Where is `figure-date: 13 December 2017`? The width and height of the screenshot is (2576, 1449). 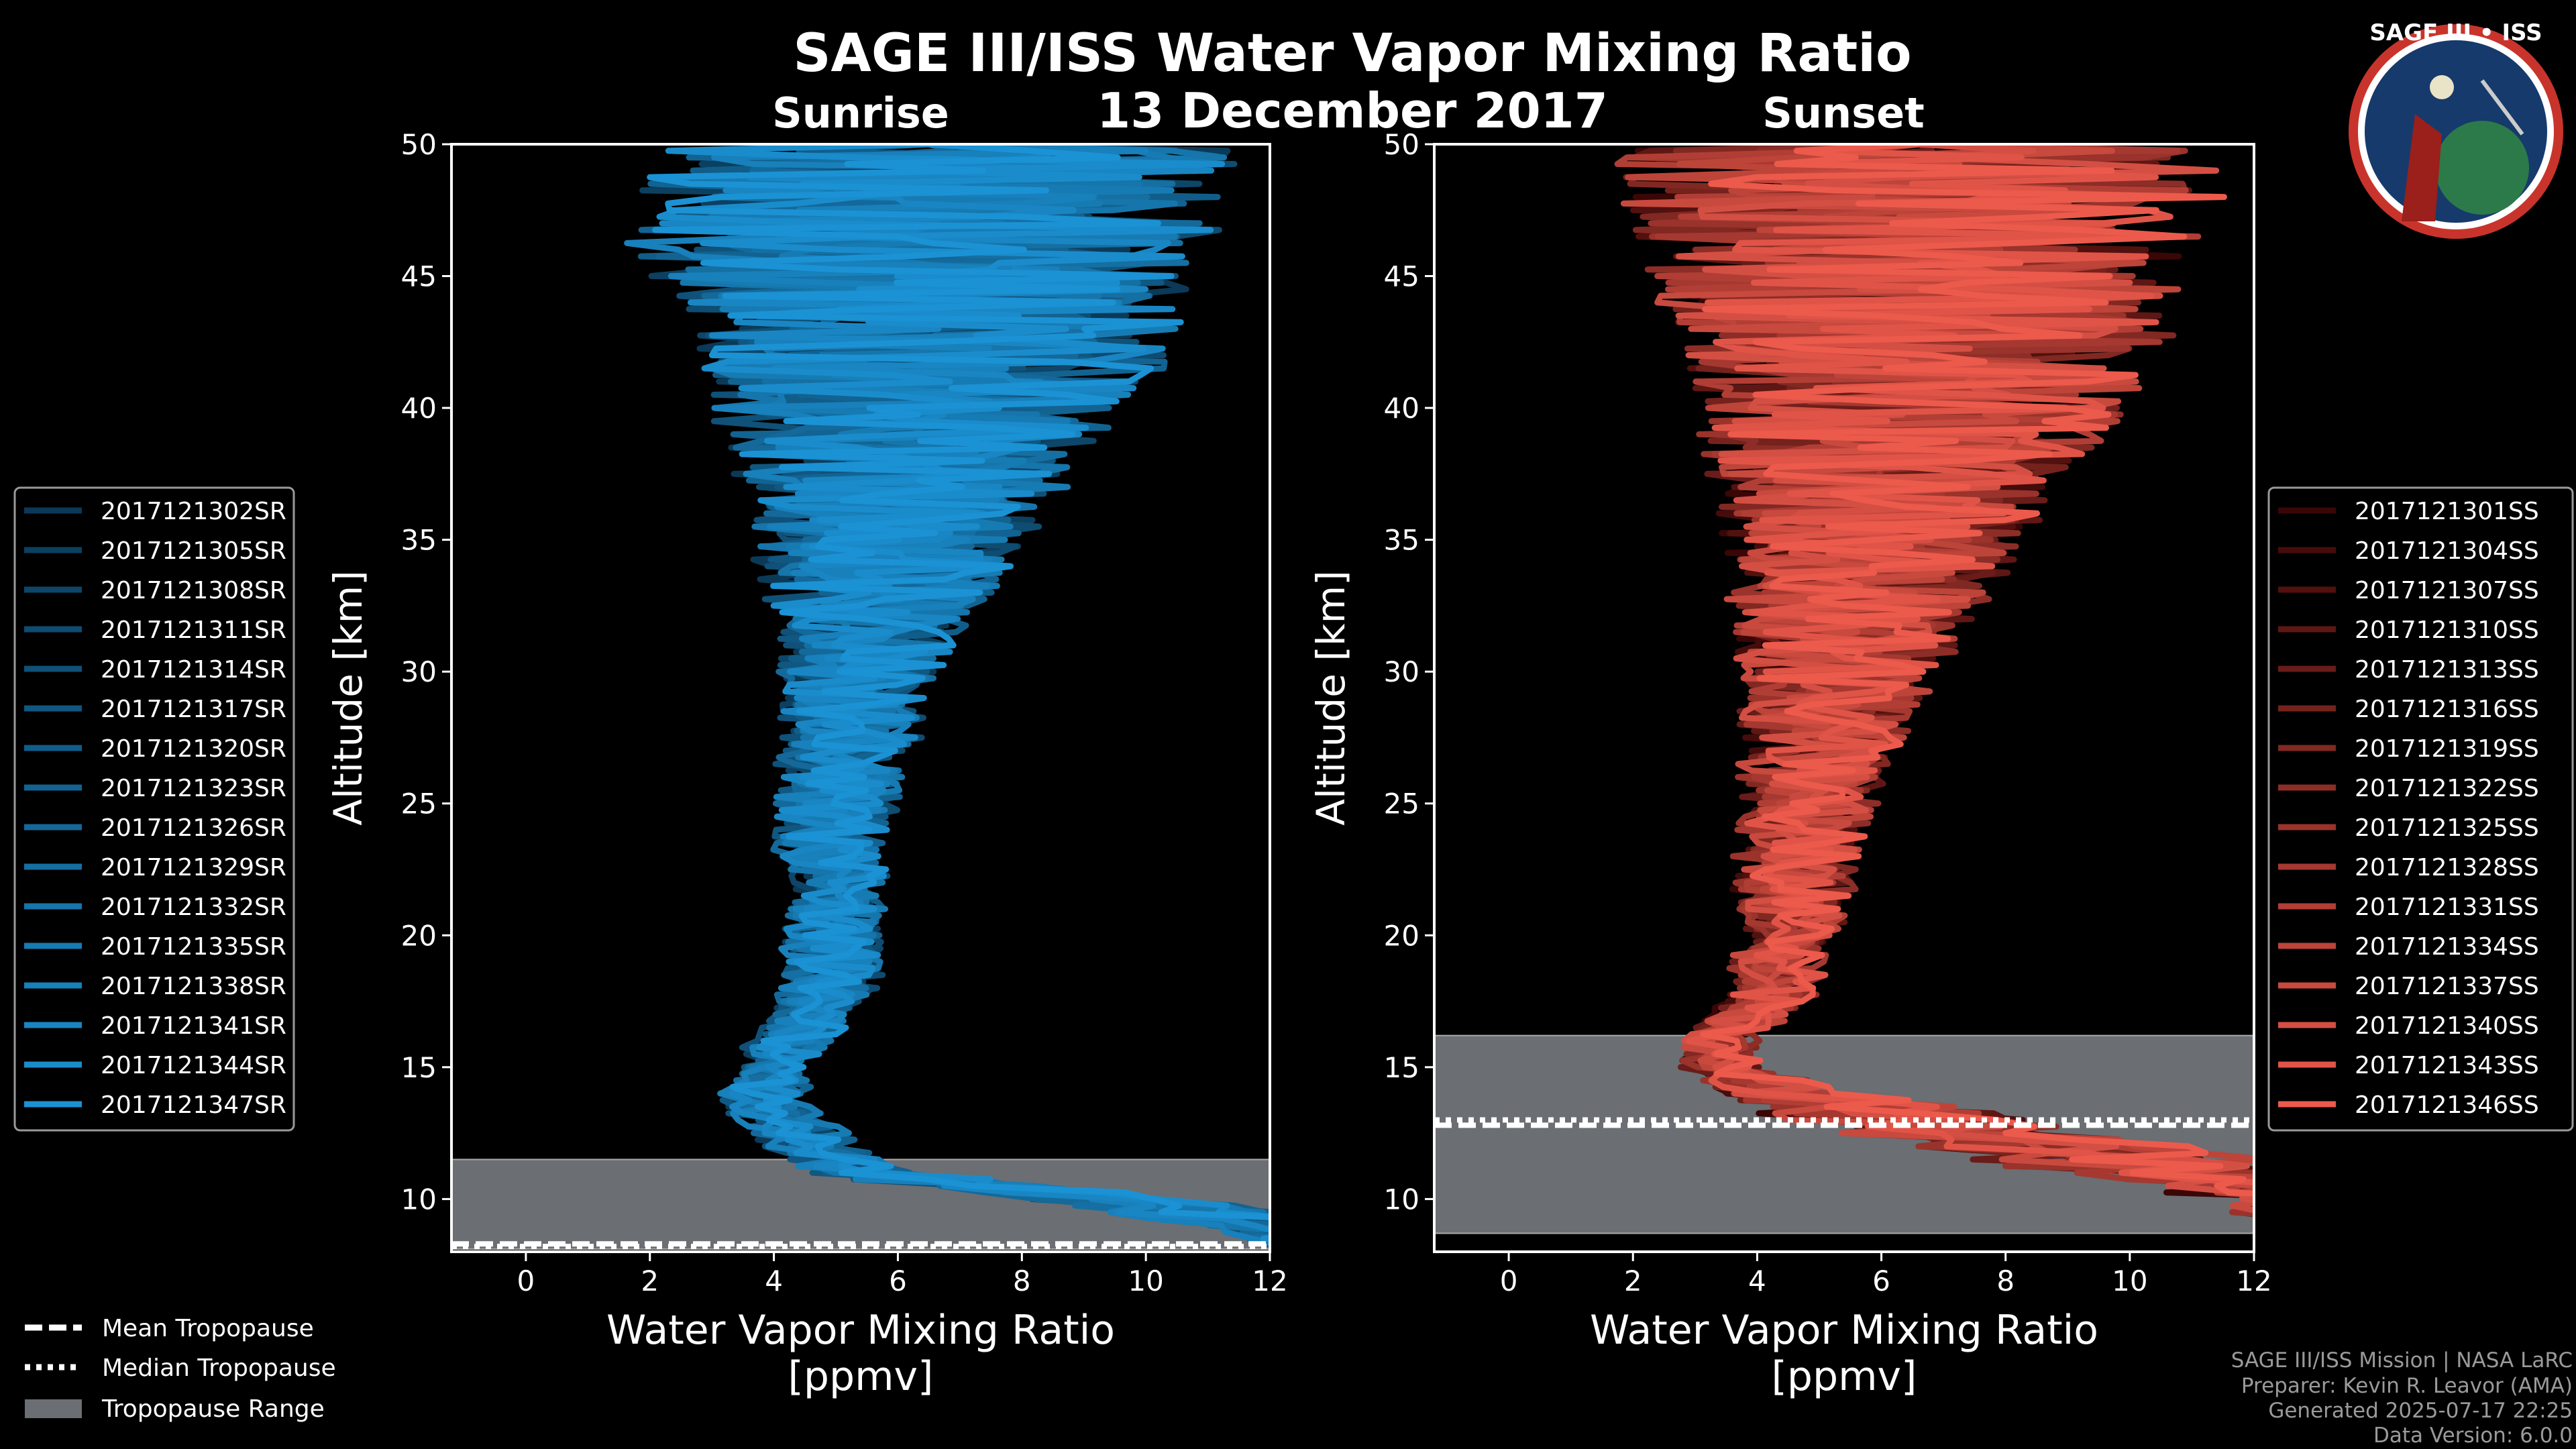
figure-date: 13 December 2017 is located at coordinates (1352, 111).